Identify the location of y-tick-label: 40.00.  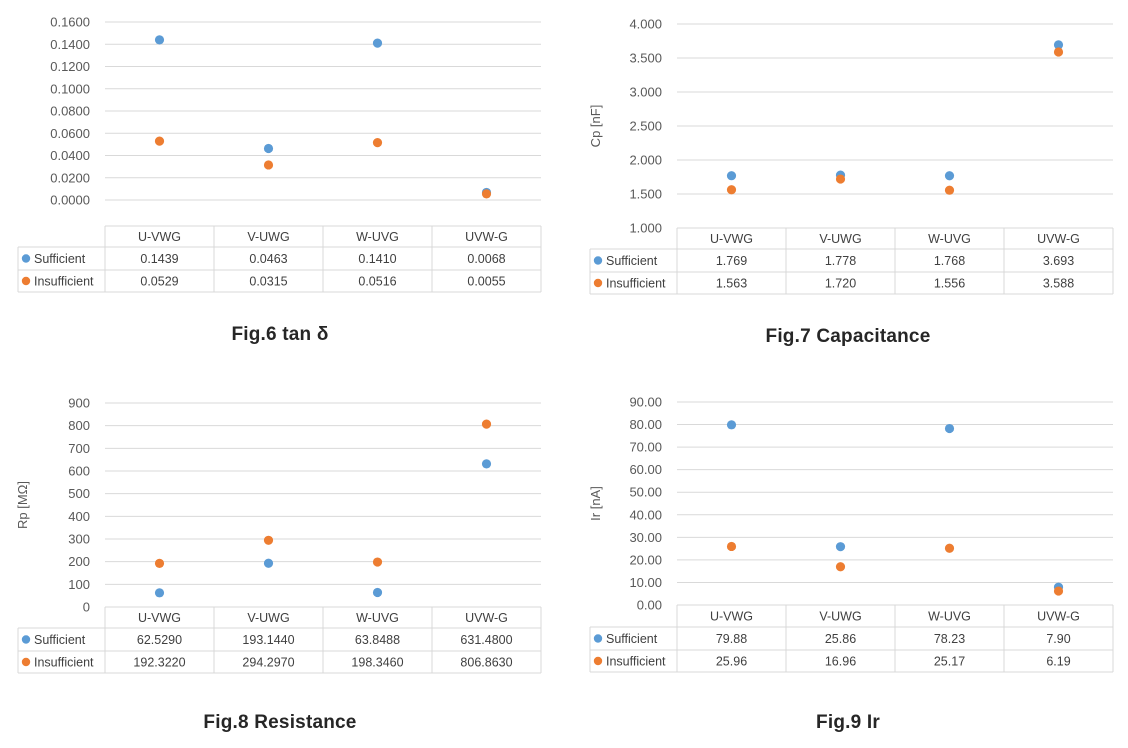
(645, 514).